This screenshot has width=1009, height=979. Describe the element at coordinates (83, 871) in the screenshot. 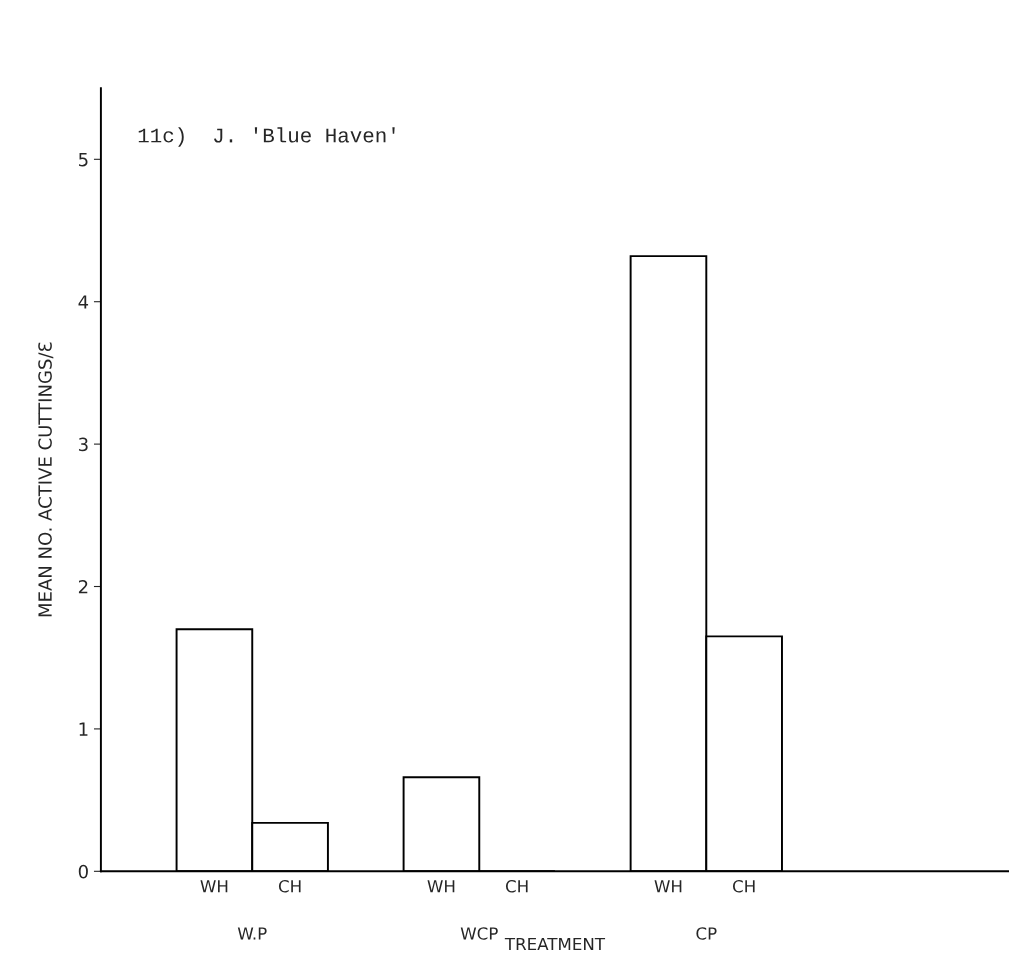

I see `y-tick-label: 0` at that location.